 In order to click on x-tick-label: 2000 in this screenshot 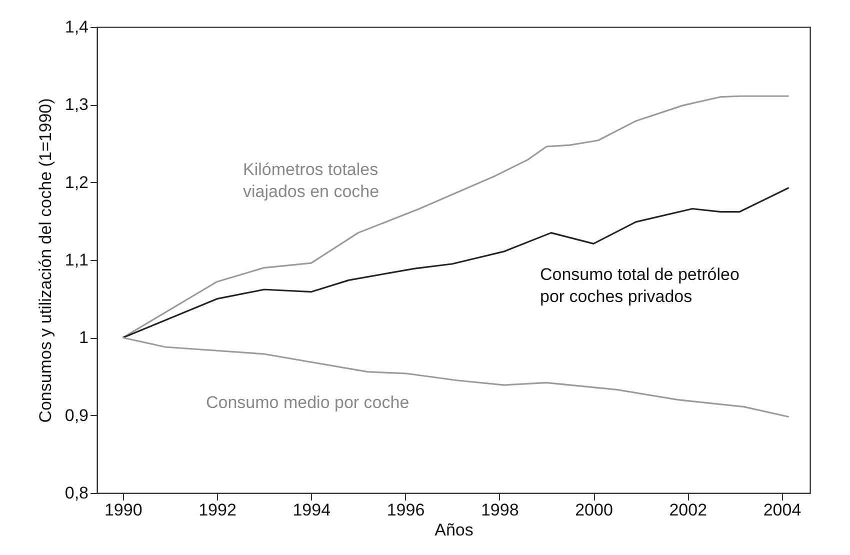, I will do `click(594, 510)`.